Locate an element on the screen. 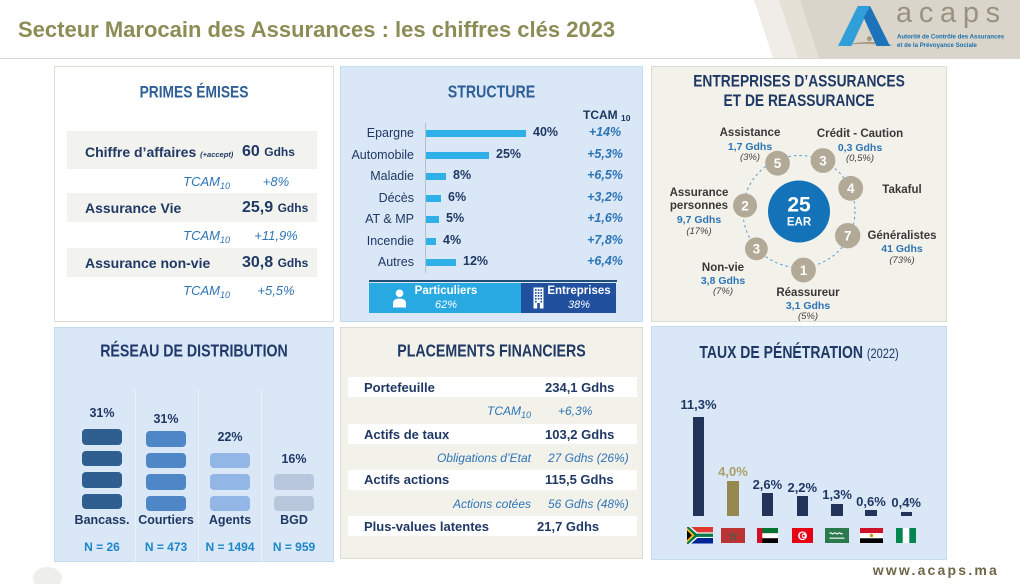 This screenshot has height=584, width=1020. svg-text:Autorité de Contrôle des Assur: Autorité de Contrôle des Assurances is located at coordinates (951, 37).